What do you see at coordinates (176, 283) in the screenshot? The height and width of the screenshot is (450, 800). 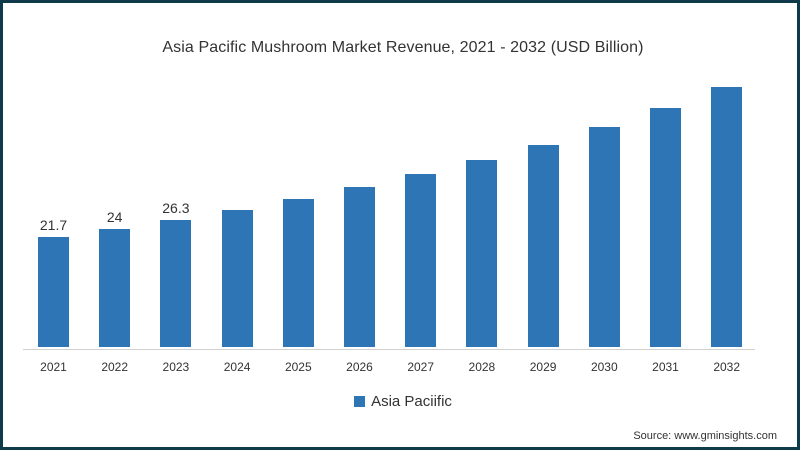 I see `bar-2023` at bounding box center [176, 283].